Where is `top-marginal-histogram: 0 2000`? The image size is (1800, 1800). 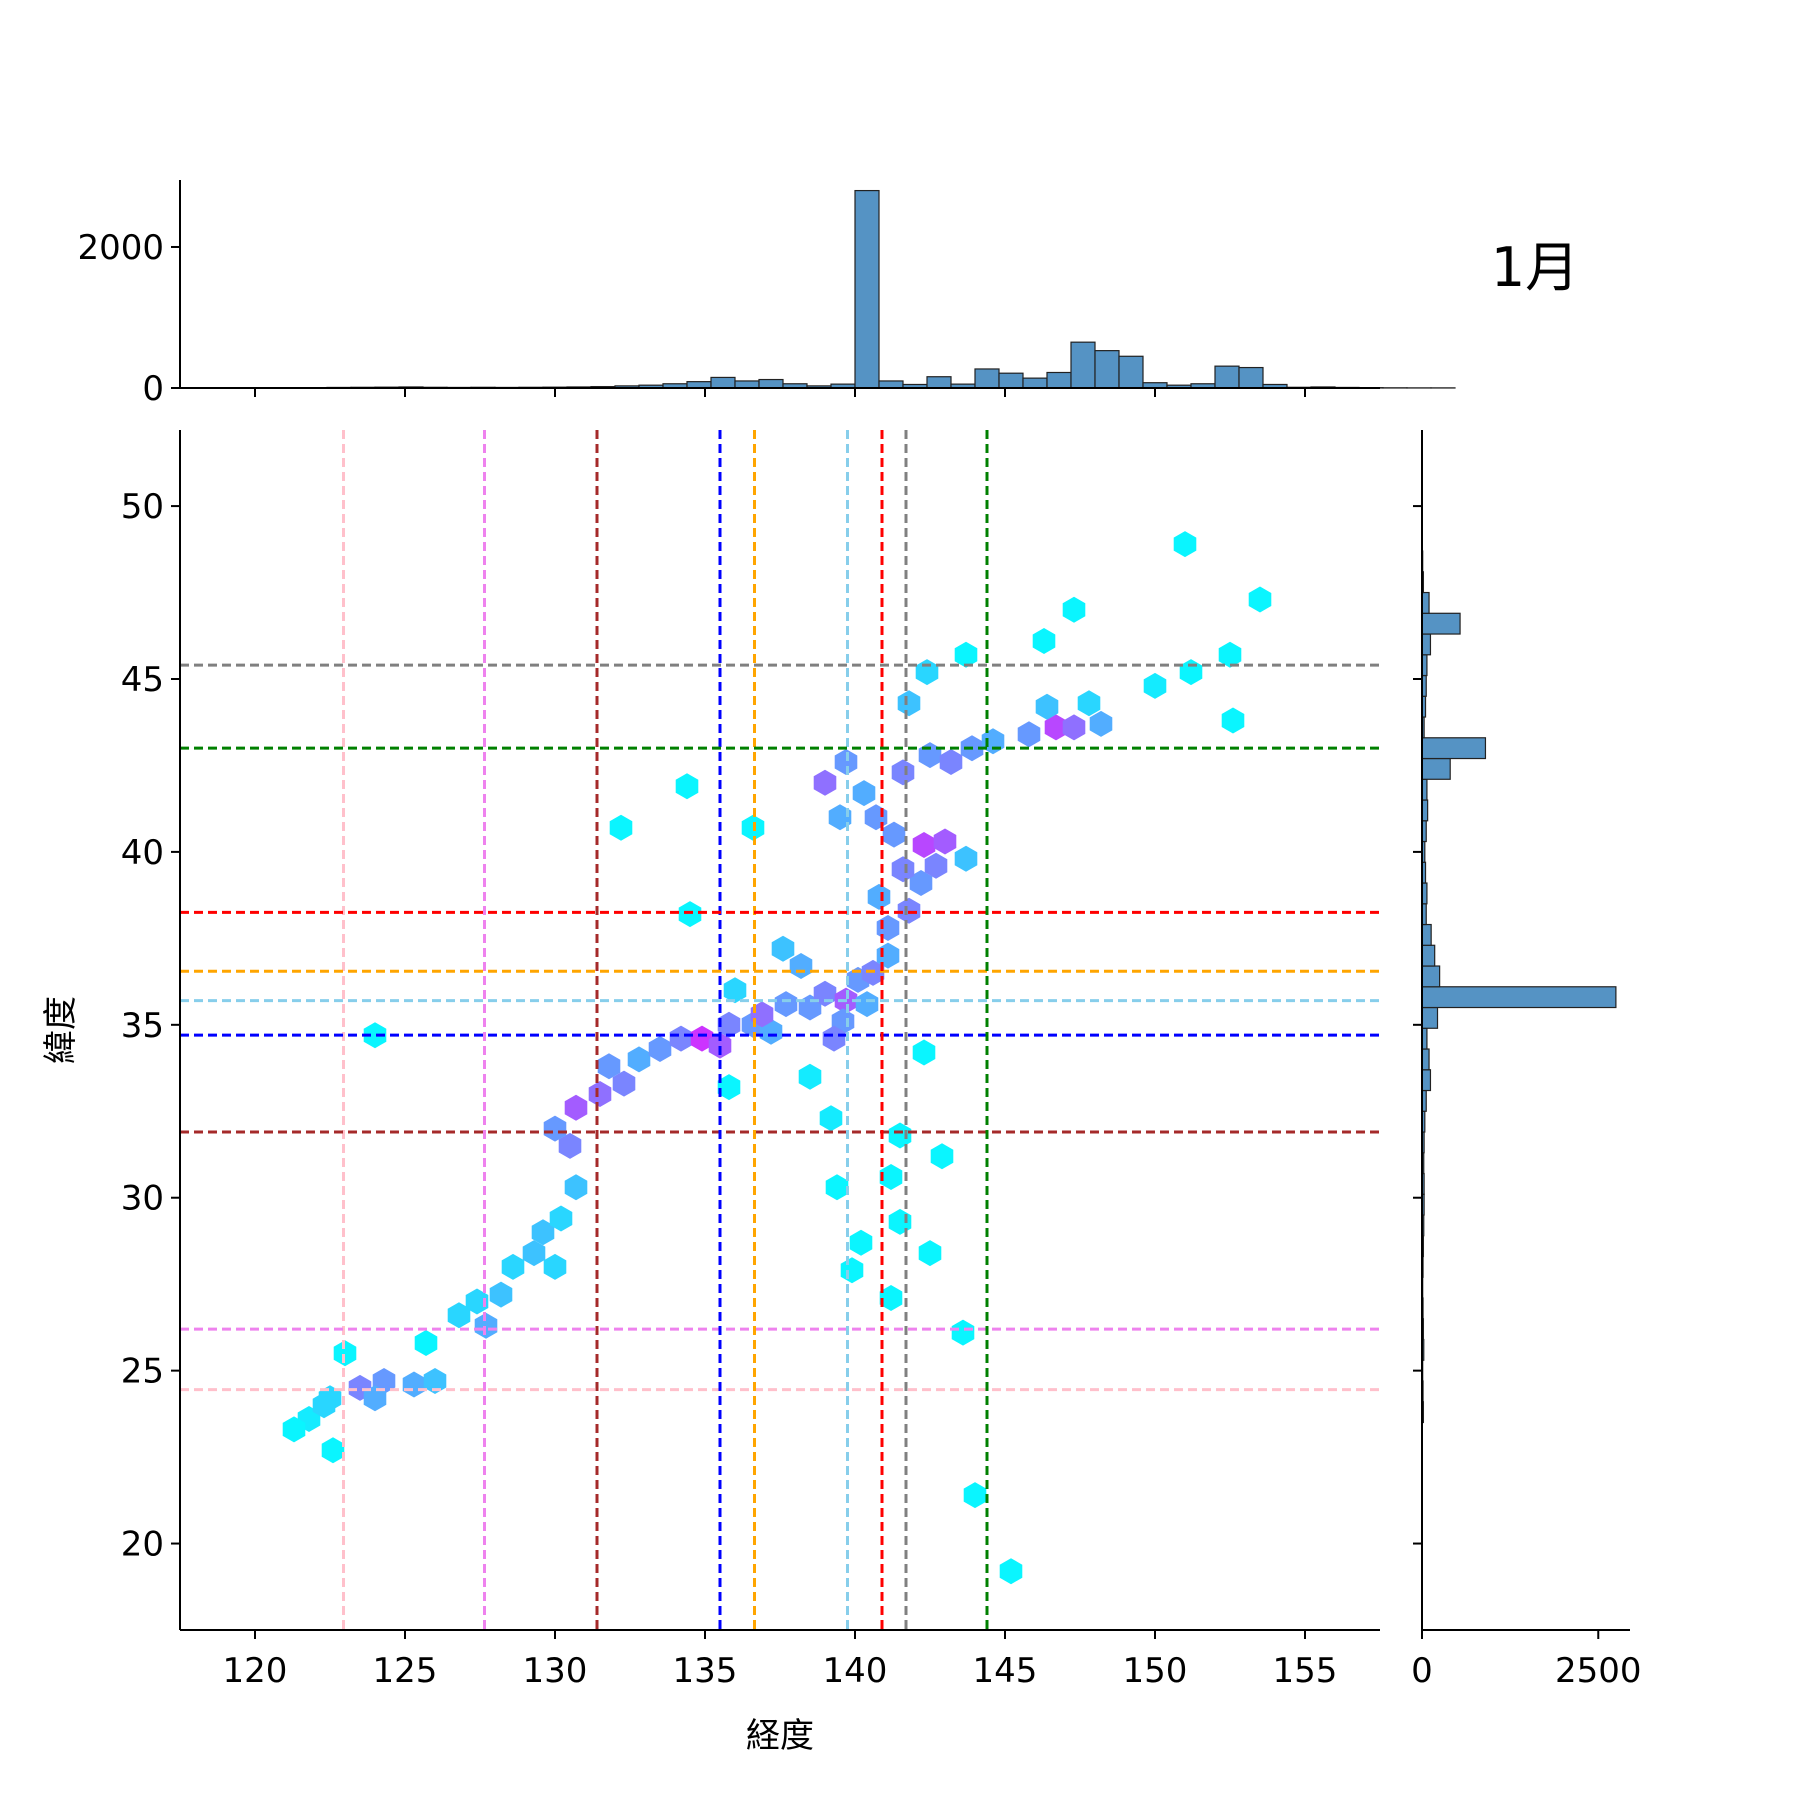
top-marginal-histogram: 0 2000 is located at coordinates (766, 294).